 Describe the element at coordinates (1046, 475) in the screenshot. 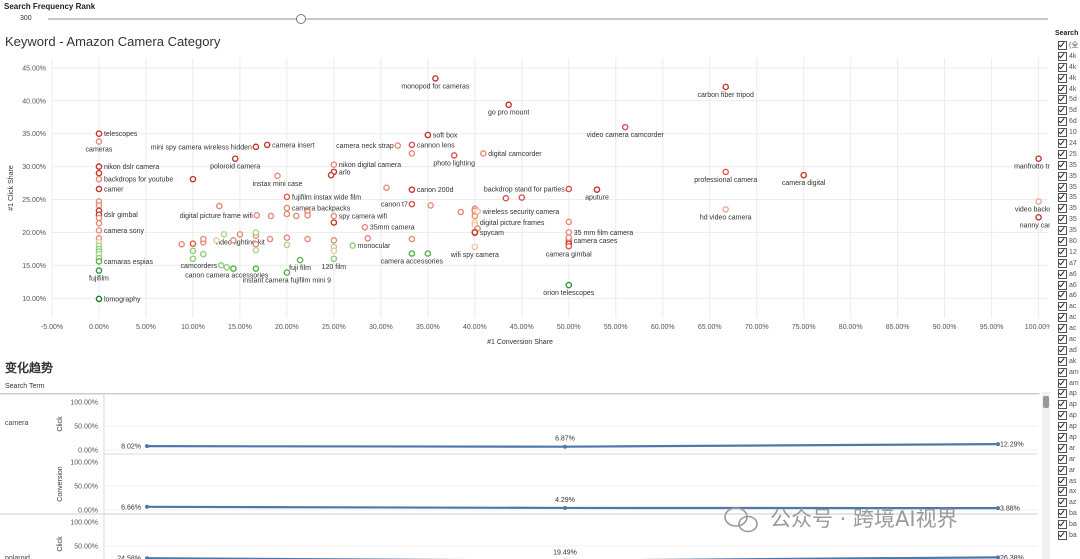

I see `trend-scrollbar` at that location.